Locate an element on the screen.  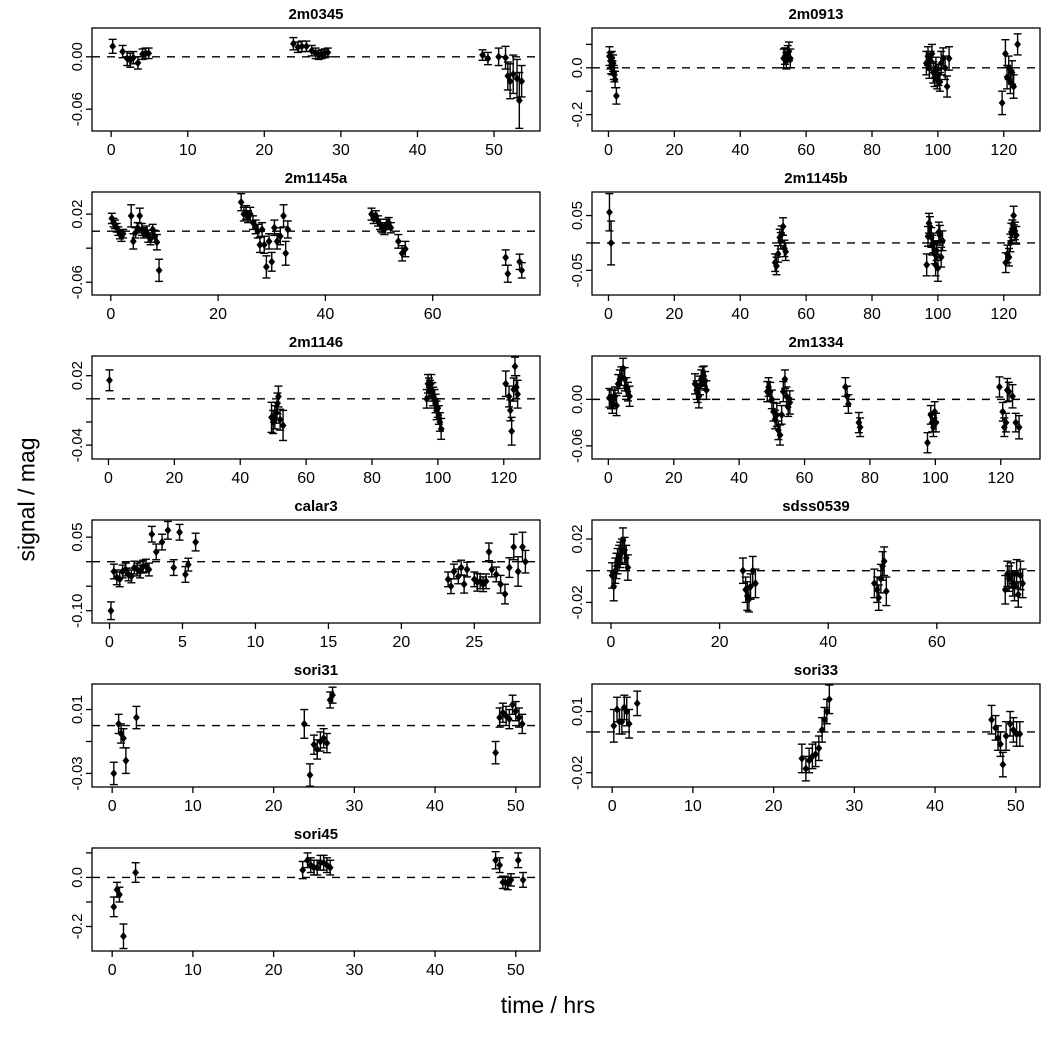
panel-2m1145a: 2m1145a 0 20 40 60 0.02 -0.06 is located at coordinates (298, 252).